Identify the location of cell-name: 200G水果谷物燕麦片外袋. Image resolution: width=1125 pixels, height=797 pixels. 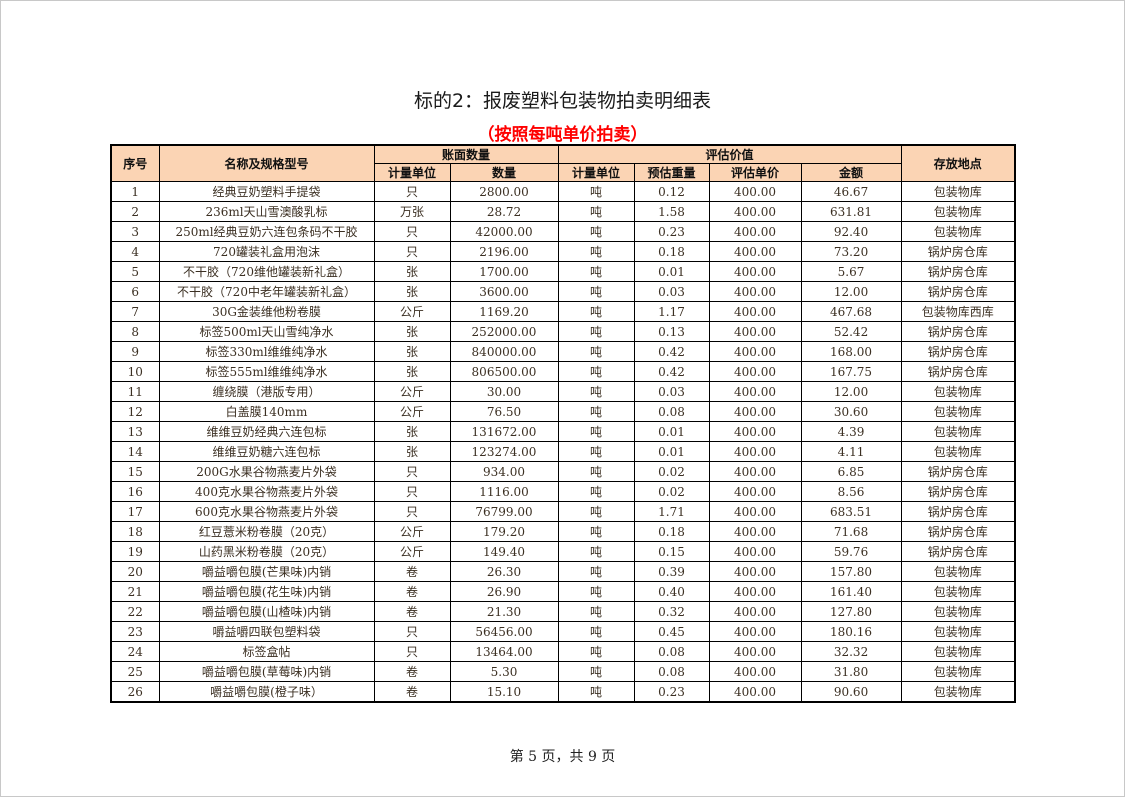
(266, 471).